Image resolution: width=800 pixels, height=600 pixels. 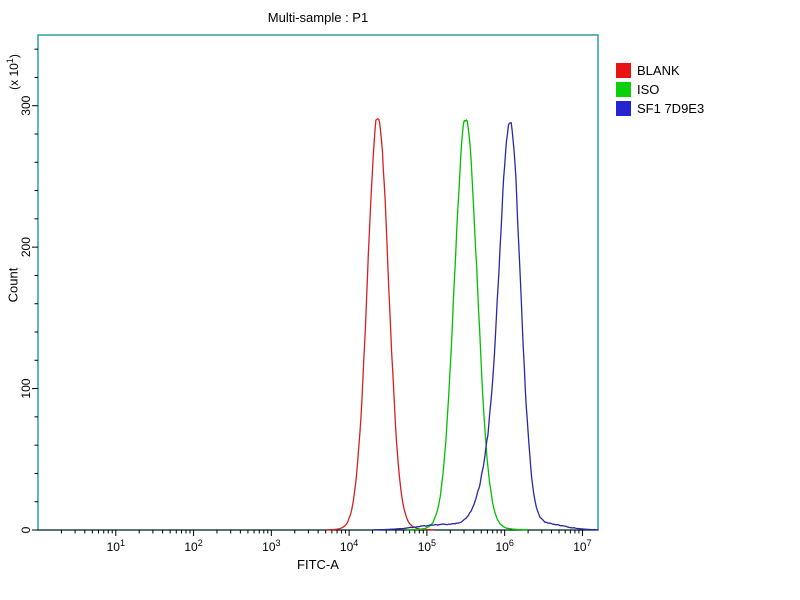 I want to click on multiplier-exponent: 1, so click(x=10, y=61).